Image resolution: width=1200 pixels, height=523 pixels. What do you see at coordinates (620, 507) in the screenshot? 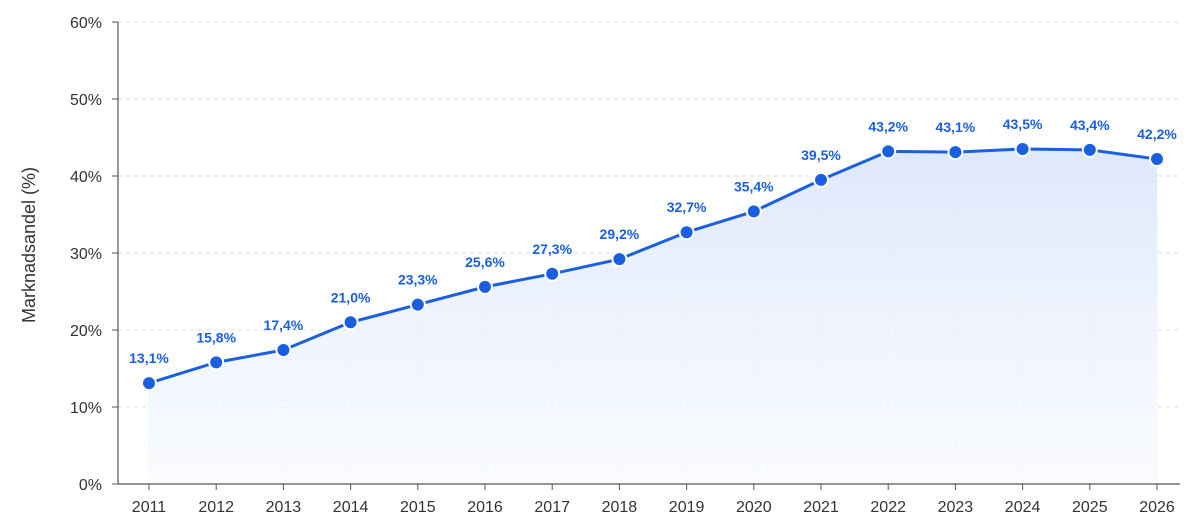
I see `x-tick-label: 2018` at bounding box center [620, 507].